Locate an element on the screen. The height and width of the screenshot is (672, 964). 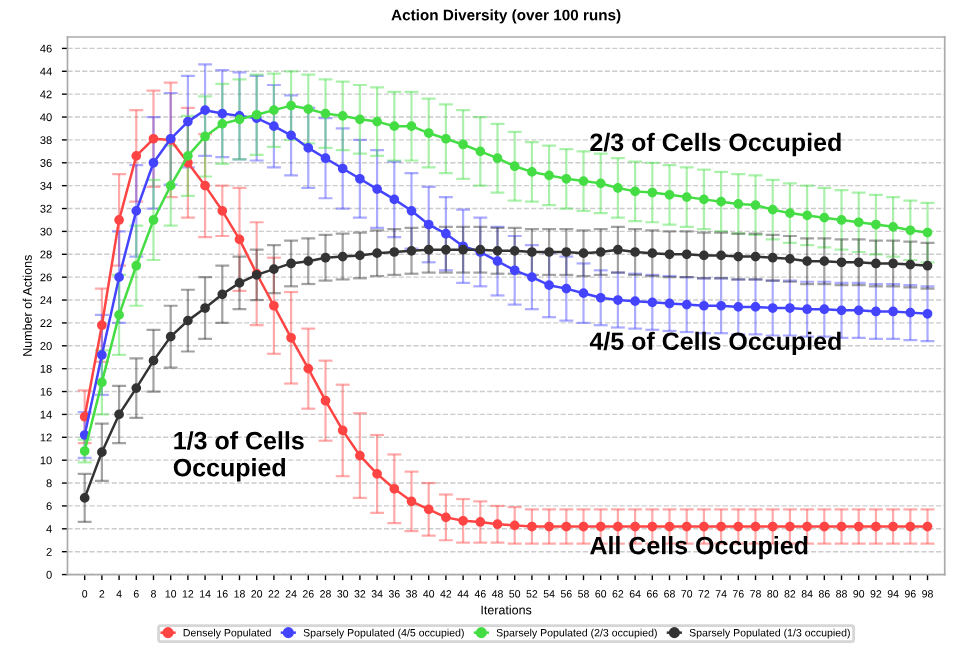
annotation: 2/3 of Cells Occupied is located at coordinates (715, 144).